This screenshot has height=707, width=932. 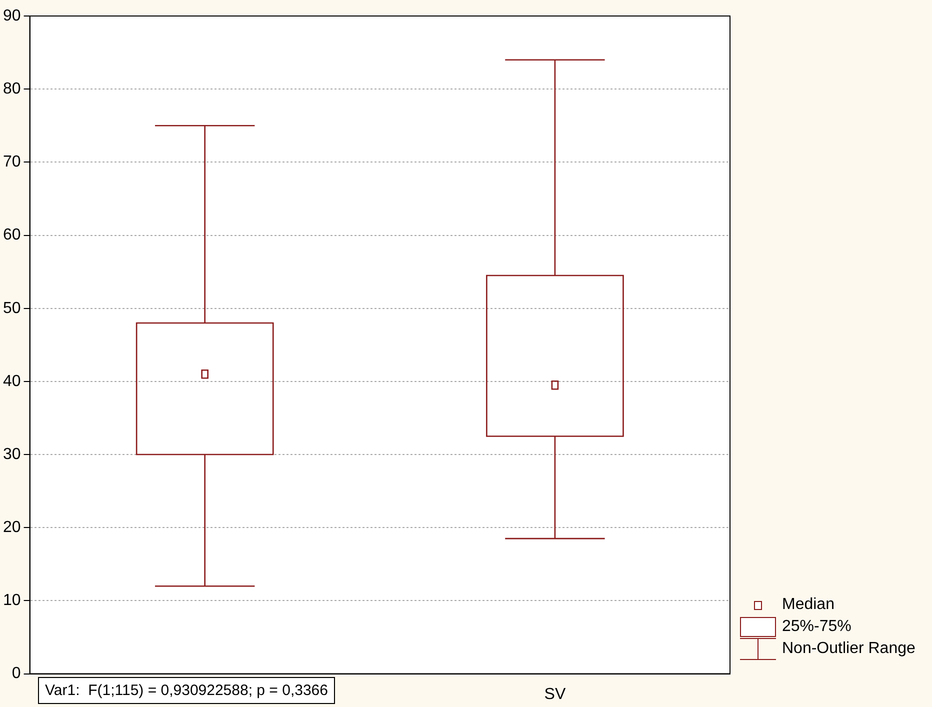 What do you see at coordinates (12, 89) in the screenshot?
I see `y-tick-label: 80` at bounding box center [12, 89].